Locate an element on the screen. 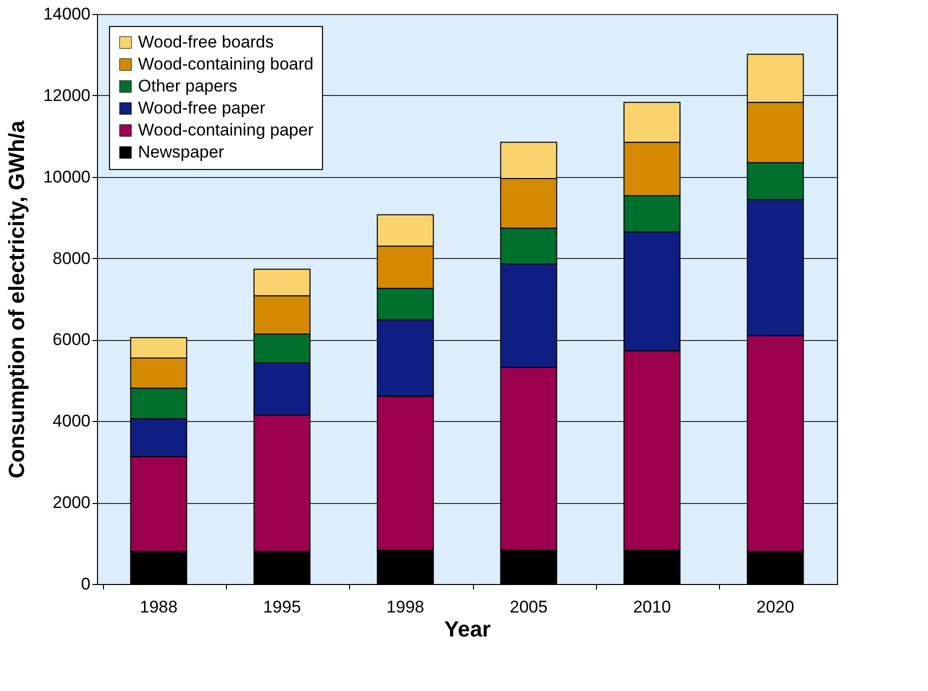 The width and height of the screenshot is (928, 691). x-tick-label: 2020 is located at coordinates (775, 607).